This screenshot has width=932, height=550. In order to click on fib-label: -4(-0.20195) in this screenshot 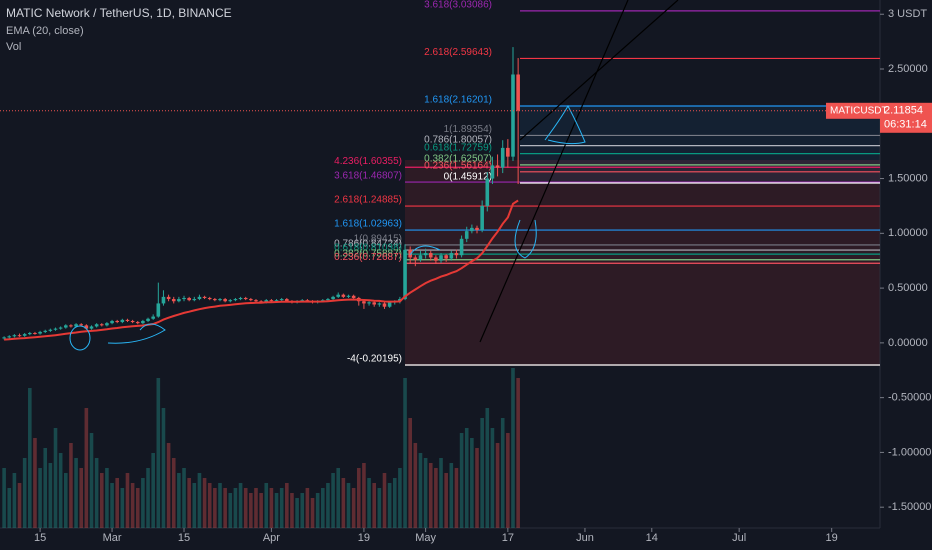, I will do `click(374, 359)`.